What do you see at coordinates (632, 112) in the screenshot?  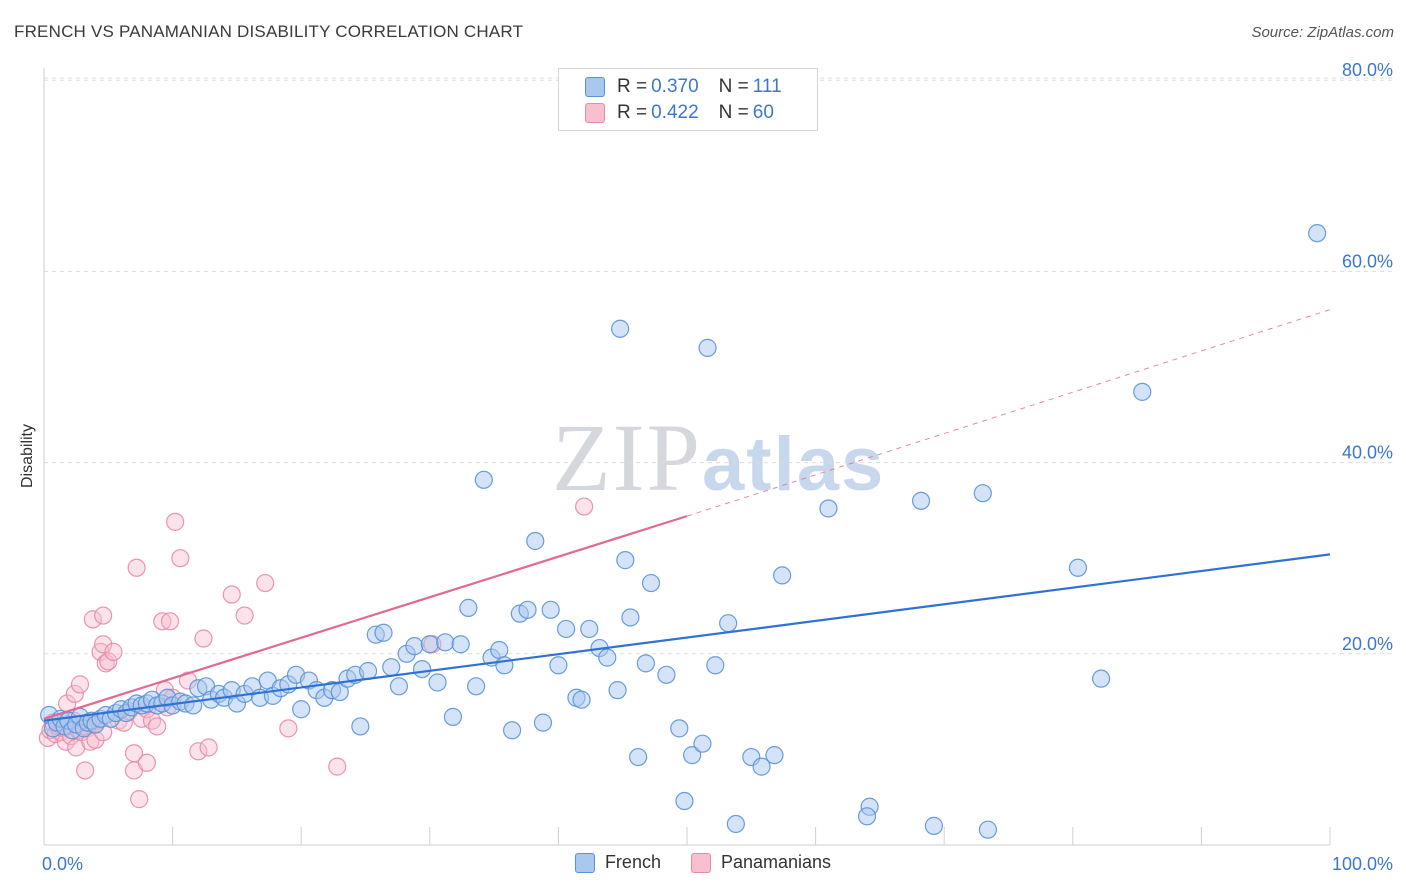 I see `panamanians-r-label: R =` at bounding box center [632, 112].